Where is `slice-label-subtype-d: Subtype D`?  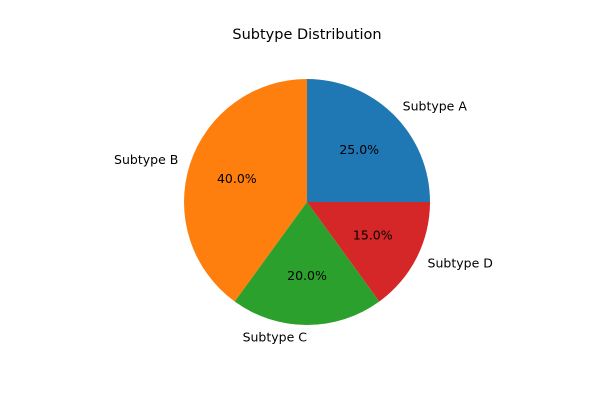 slice-label-subtype-d: Subtype D is located at coordinates (460, 262).